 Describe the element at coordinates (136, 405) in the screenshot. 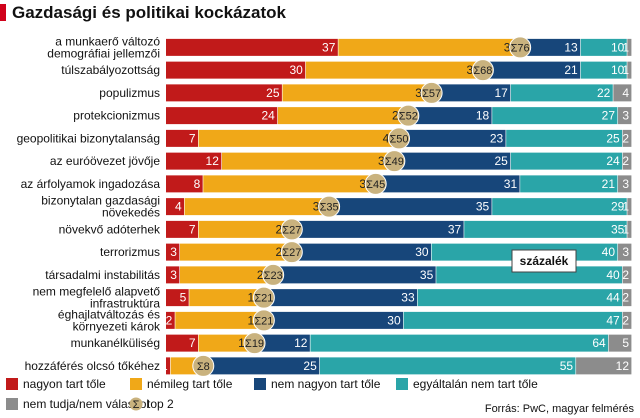

I see `legend-top2-symbol: Σ` at that location.